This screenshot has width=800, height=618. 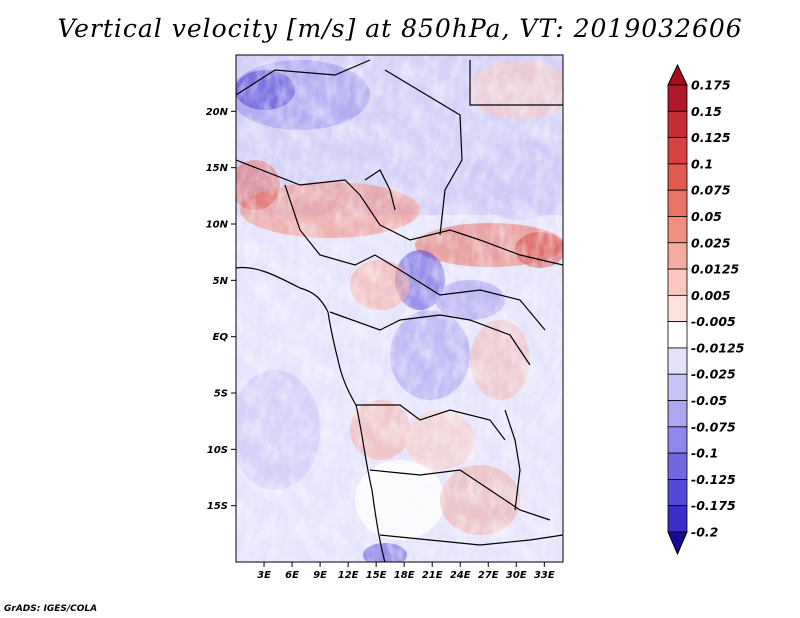 I want to click on colorbar-bottom-arrow, so click(x=677, y=543).